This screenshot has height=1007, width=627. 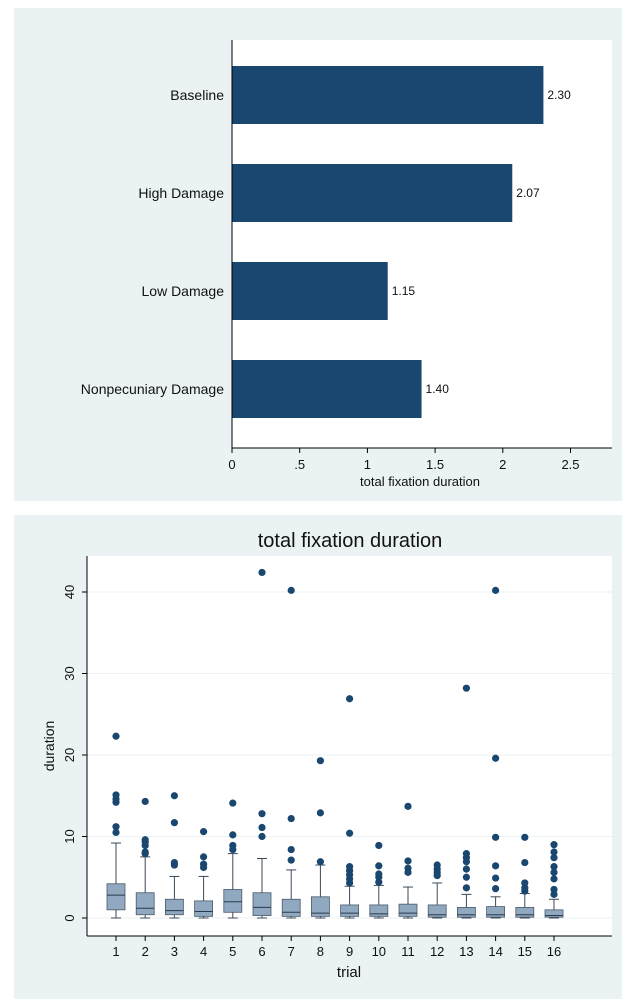 What do you see at coordinates (408, 951) in the screenshot?
I see `box-x-tick-label: 11` at bounding box center [408, 951].